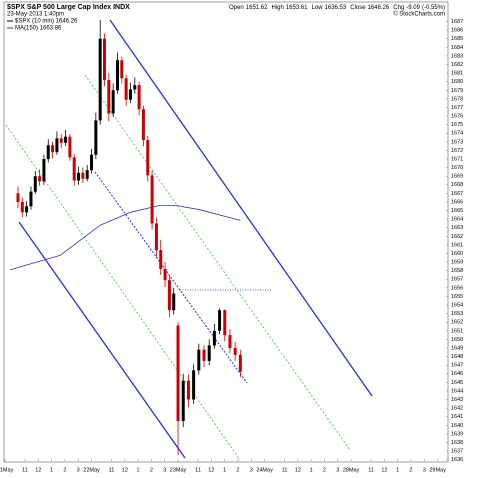  Describe the element at coordinates (457, 194) in the screenshot. I see `y-tick-label: 1667` at that location.